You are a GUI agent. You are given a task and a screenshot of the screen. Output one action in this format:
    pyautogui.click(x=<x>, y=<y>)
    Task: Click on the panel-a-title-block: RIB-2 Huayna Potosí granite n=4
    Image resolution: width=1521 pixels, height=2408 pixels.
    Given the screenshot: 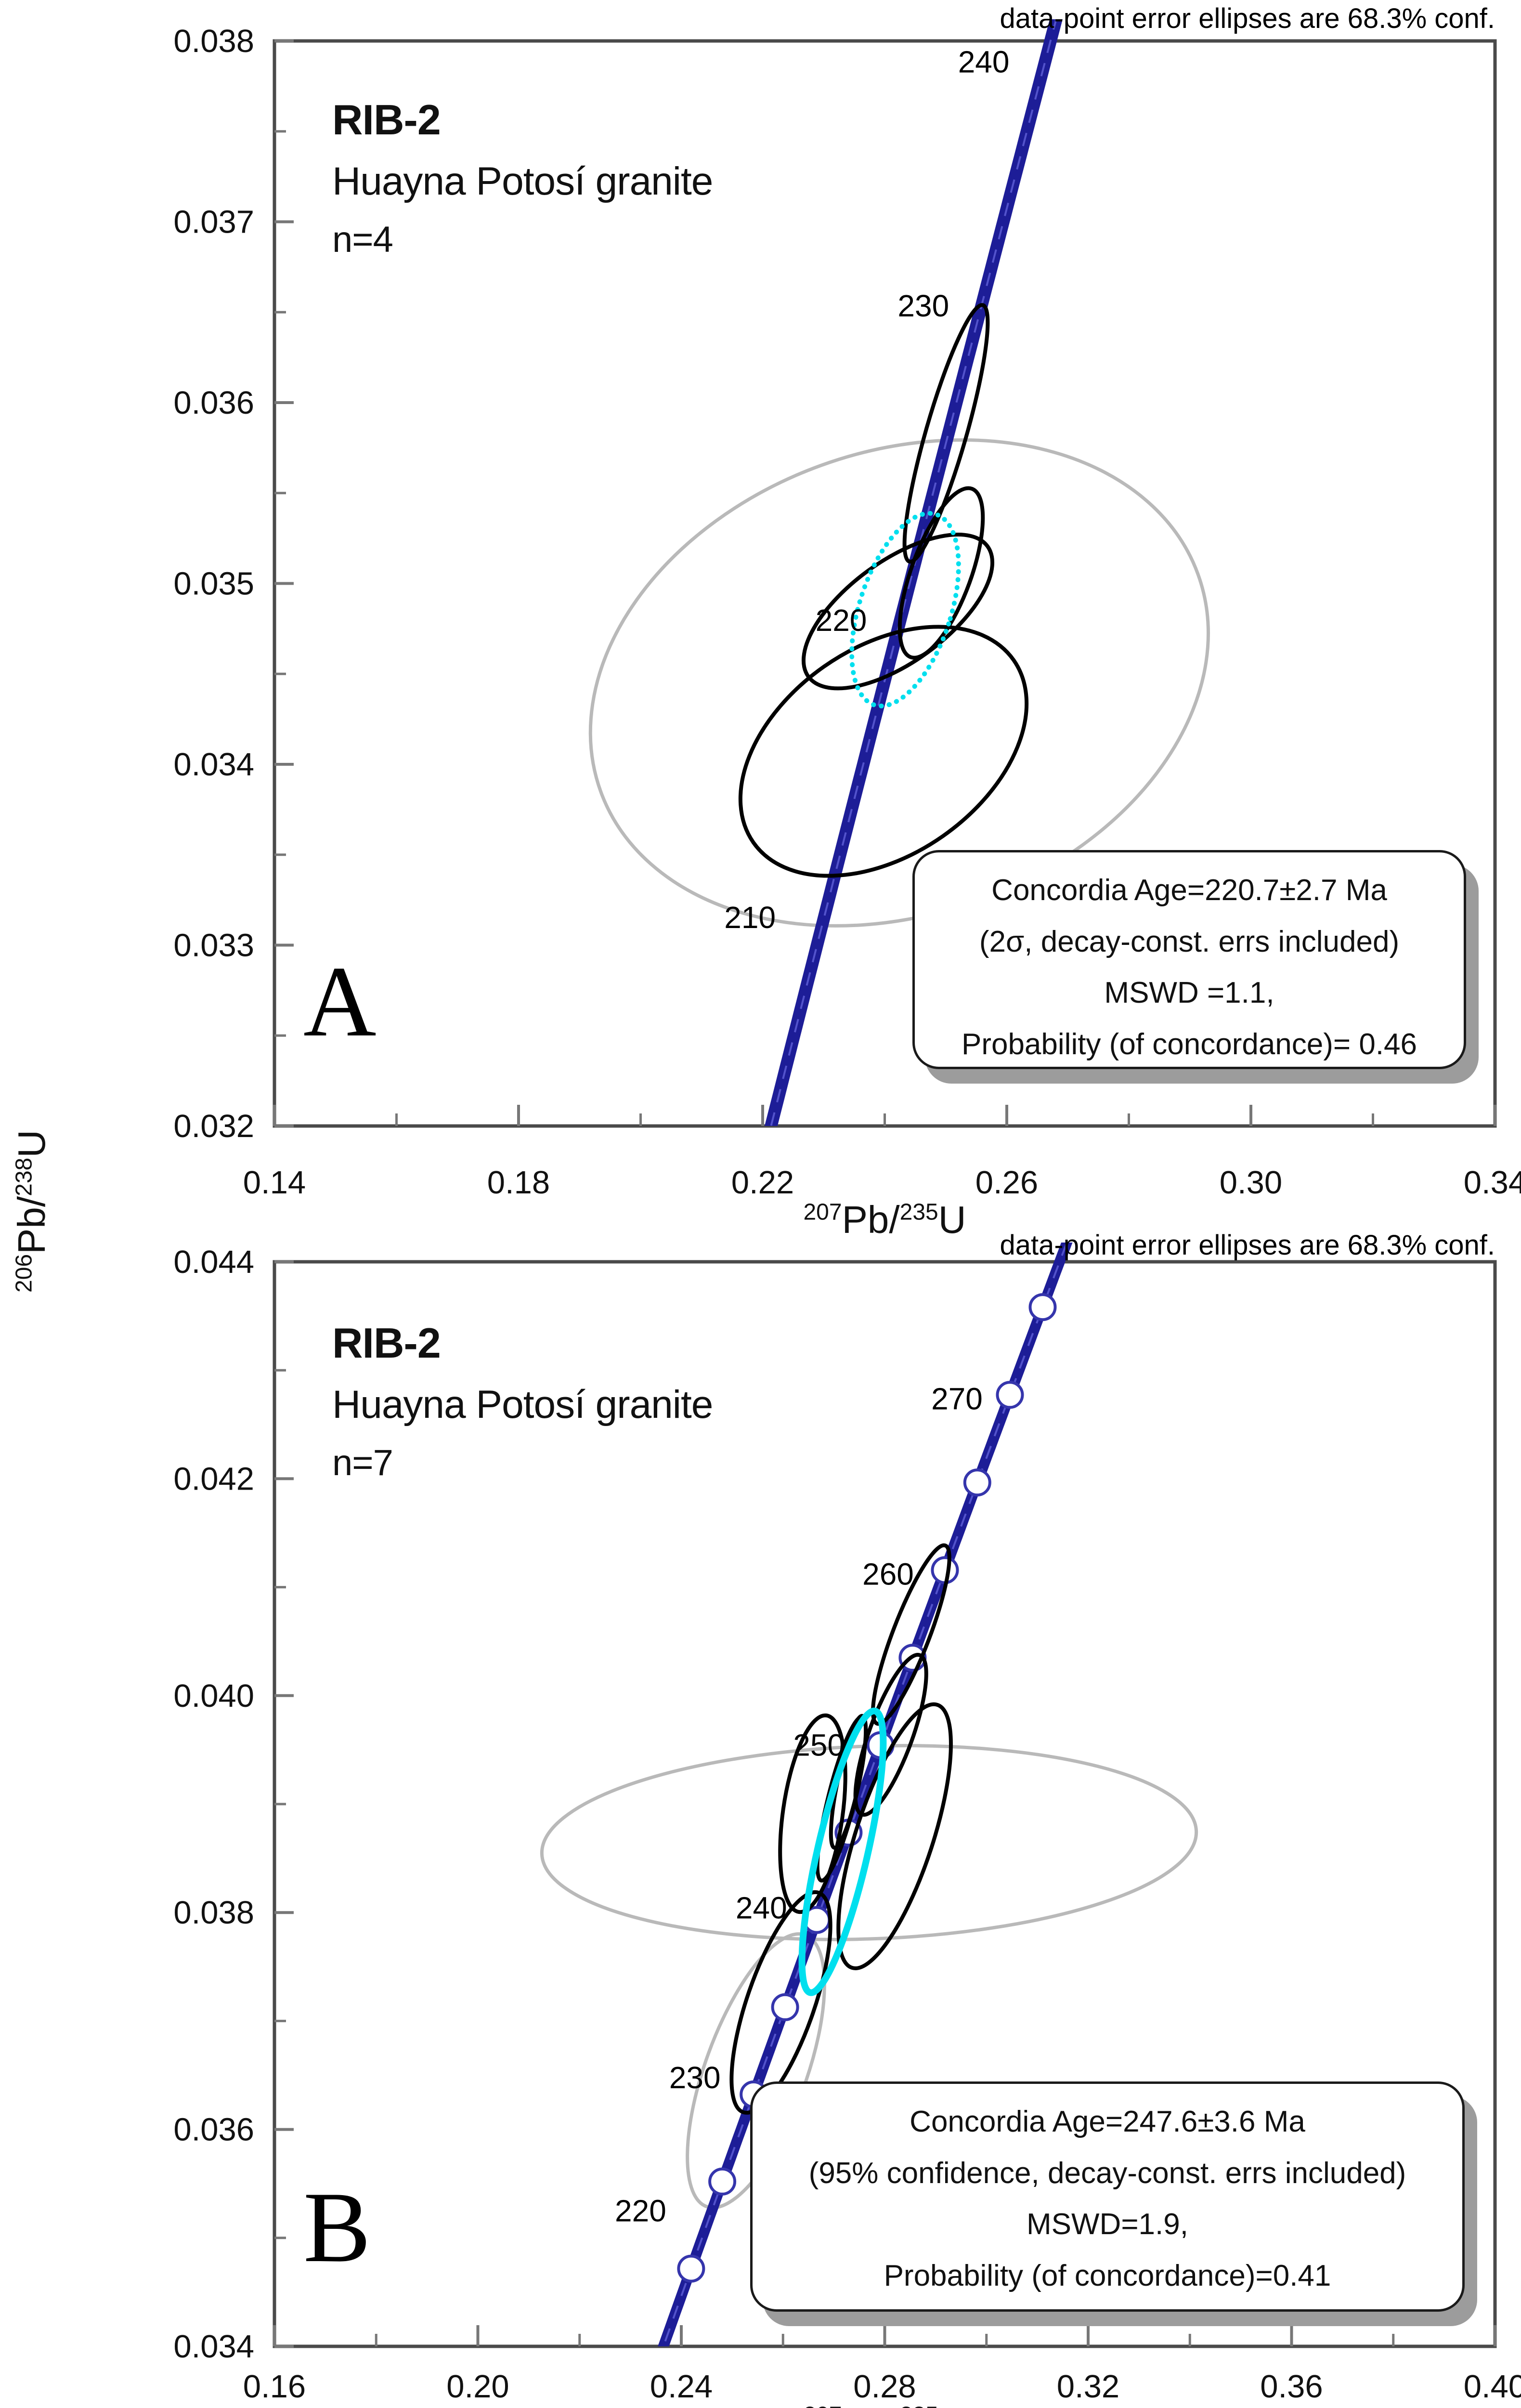 What is the action you would take?
    pyautogui.click(x=522, y=178)
    